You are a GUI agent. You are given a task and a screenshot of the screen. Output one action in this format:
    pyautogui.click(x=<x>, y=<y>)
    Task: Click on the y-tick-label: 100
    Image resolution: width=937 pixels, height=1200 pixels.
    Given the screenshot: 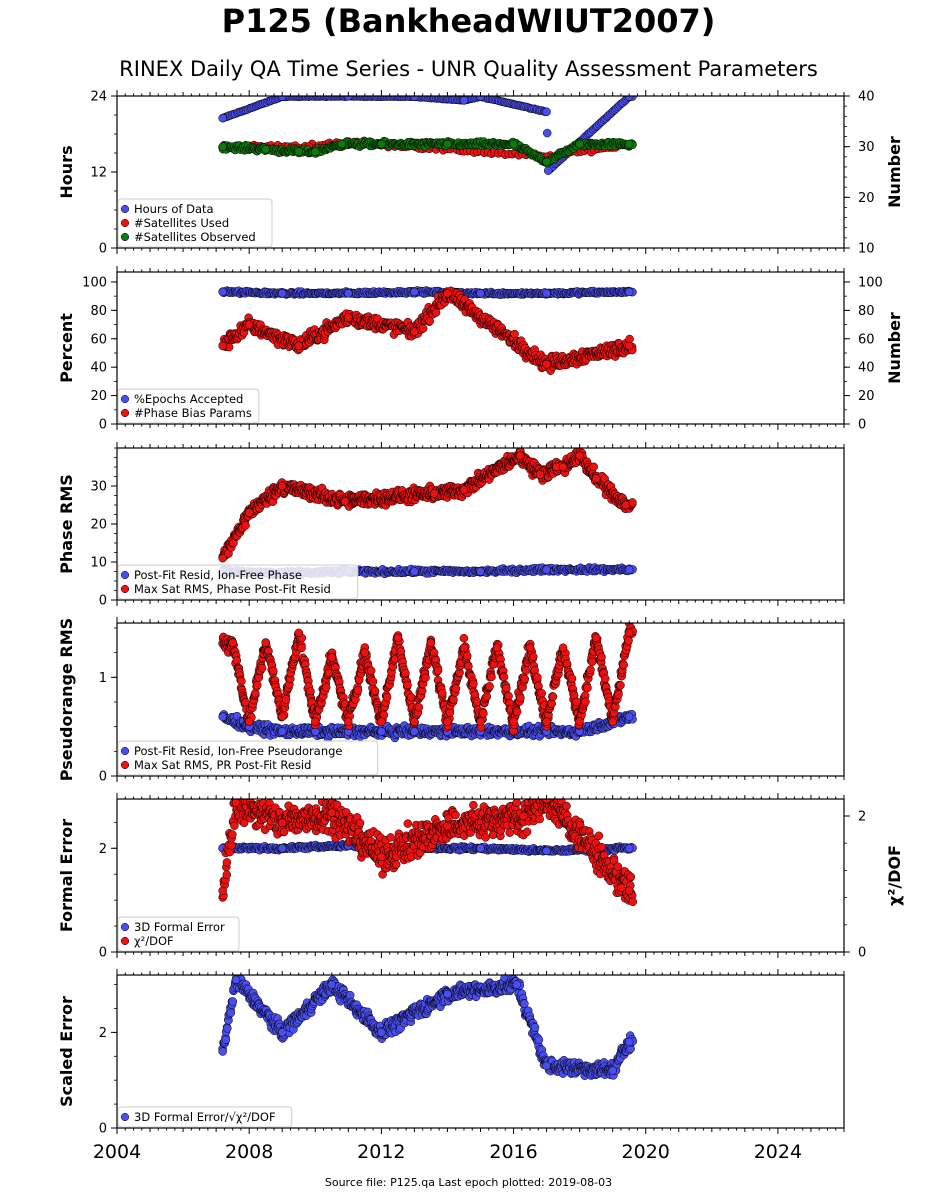 What is the action you would take?
    pyautogui.click(x=94, y=282)
    